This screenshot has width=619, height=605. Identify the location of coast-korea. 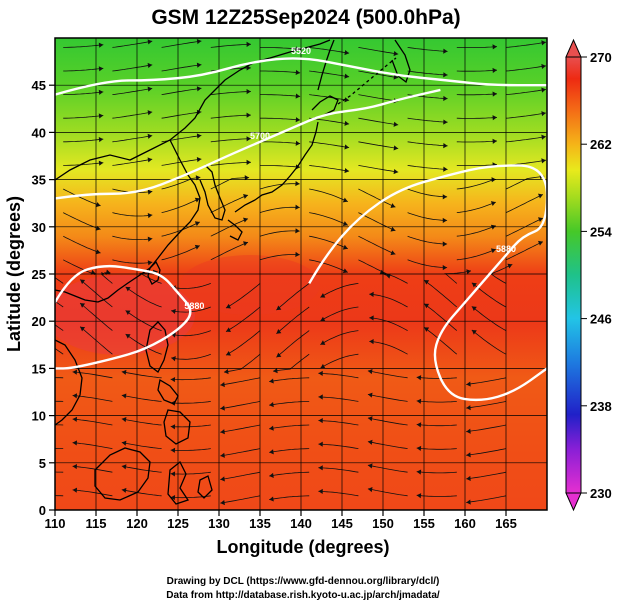
(212, 192).